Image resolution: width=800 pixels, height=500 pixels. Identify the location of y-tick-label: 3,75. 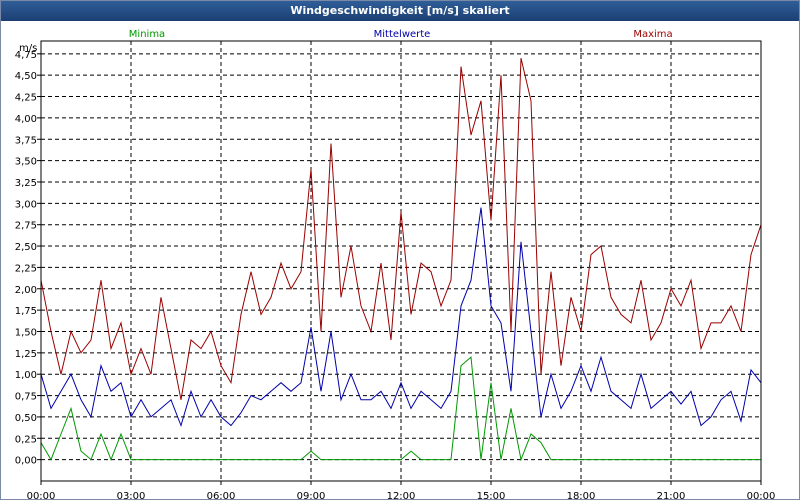
(26, 140).